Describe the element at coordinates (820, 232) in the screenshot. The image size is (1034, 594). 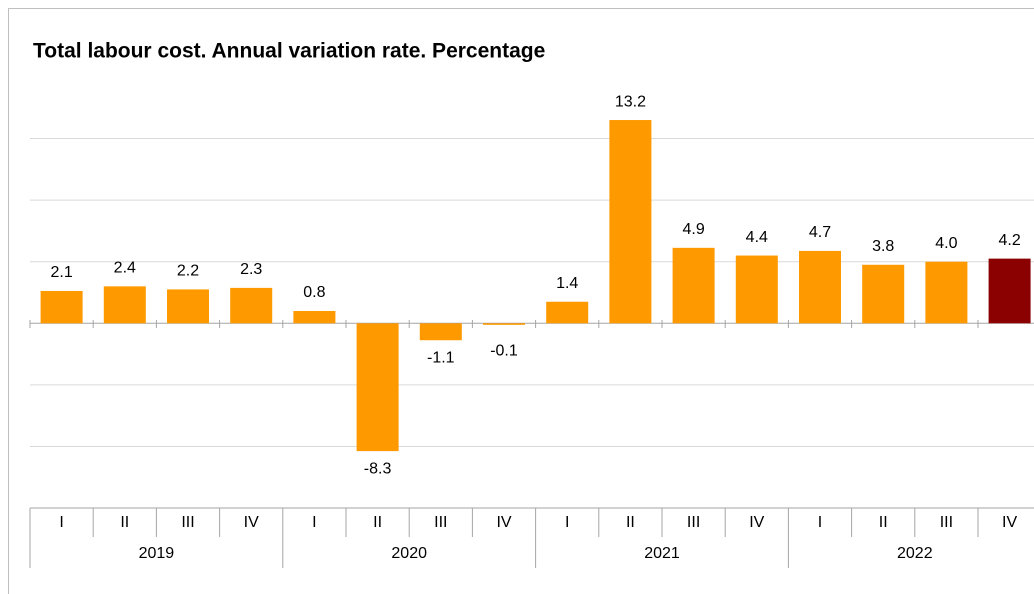
I see `value-label: 4.7` at that location.